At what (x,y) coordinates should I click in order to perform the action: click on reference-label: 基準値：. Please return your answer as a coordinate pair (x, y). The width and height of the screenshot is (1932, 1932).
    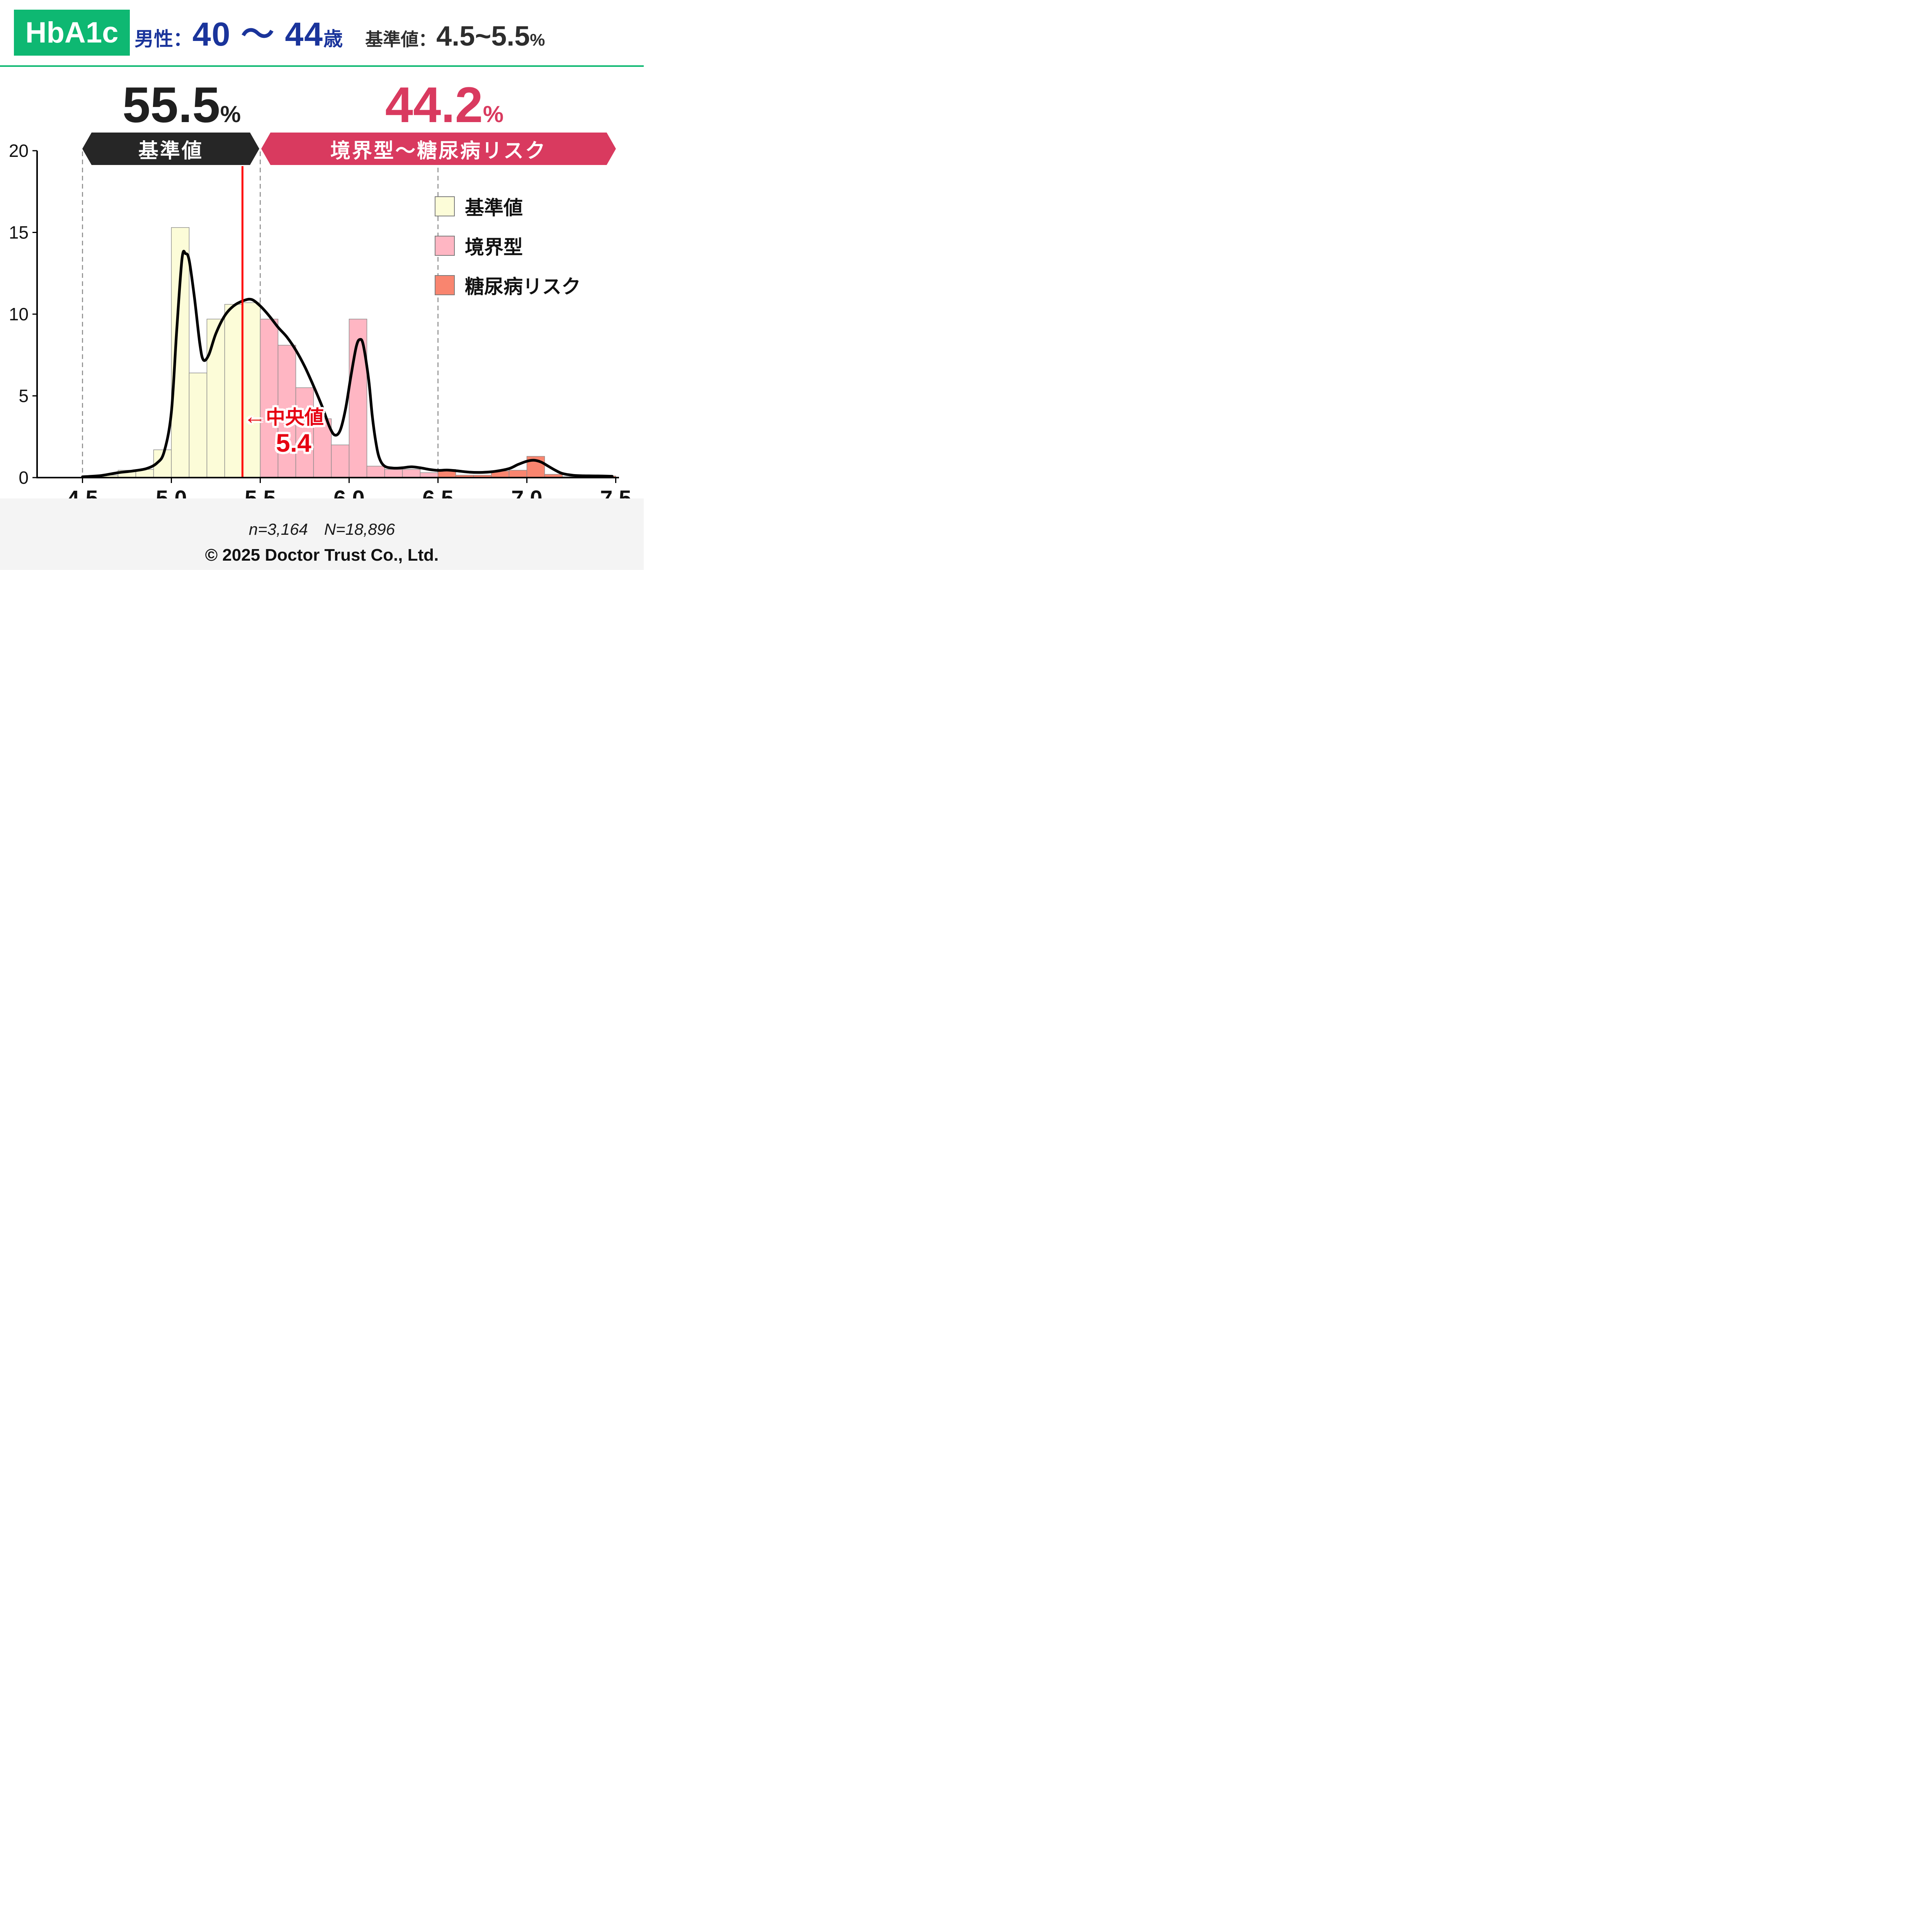
    Looking at the image, I should click on (401, 39).